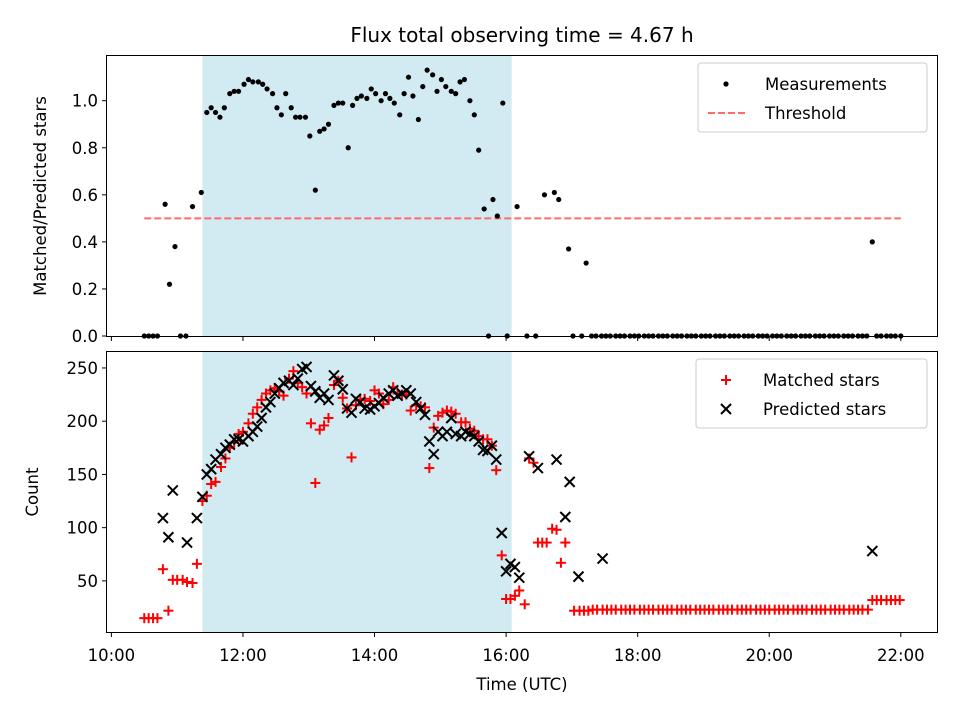  What do you see at coordinates (83, 421) in the screenshot?
I see `y-tick-label: 200` at bounding box center [83, 421].